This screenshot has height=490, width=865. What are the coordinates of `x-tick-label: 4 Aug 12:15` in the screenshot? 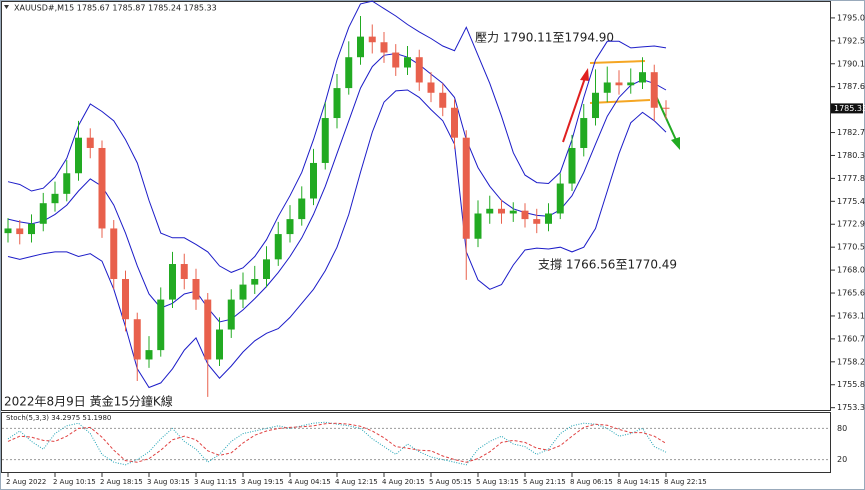 It's located at (356, 482).